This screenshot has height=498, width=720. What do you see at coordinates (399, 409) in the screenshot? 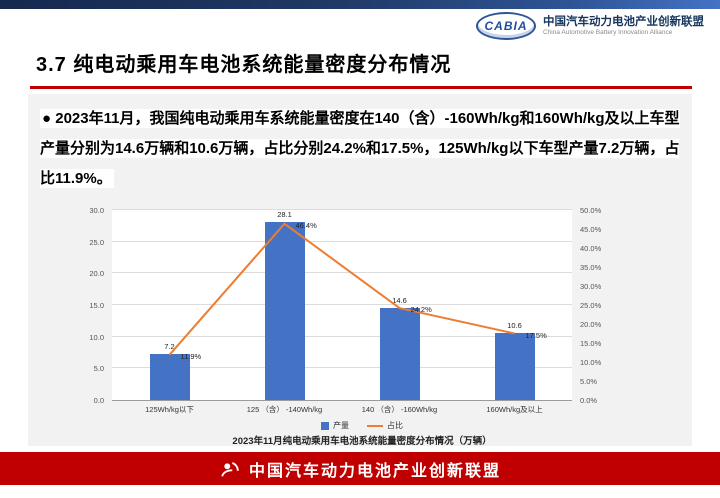
I see `category-label: 140 （含） -160Wh/kg` at bounding box center [399, 409].